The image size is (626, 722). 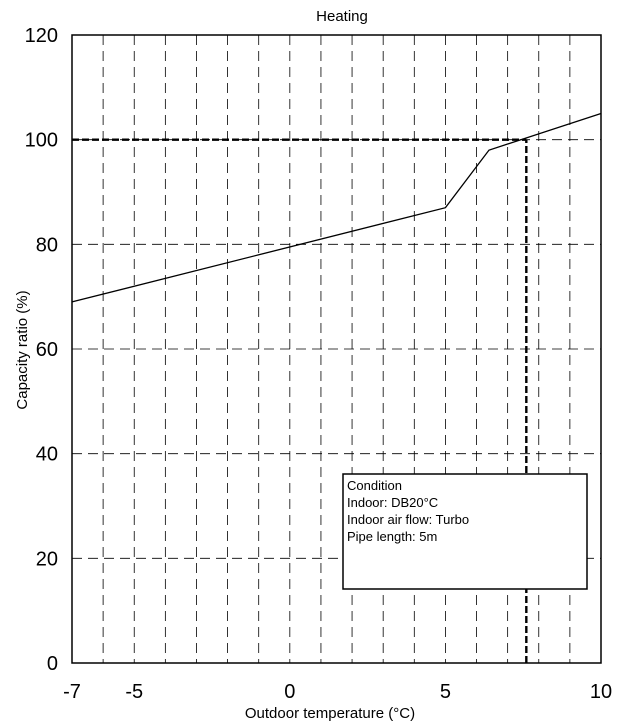 What do you see at coordinates (47, 455) in the screenshot?
I see `y-tick-label: 40` at bounding box center [47, 455].